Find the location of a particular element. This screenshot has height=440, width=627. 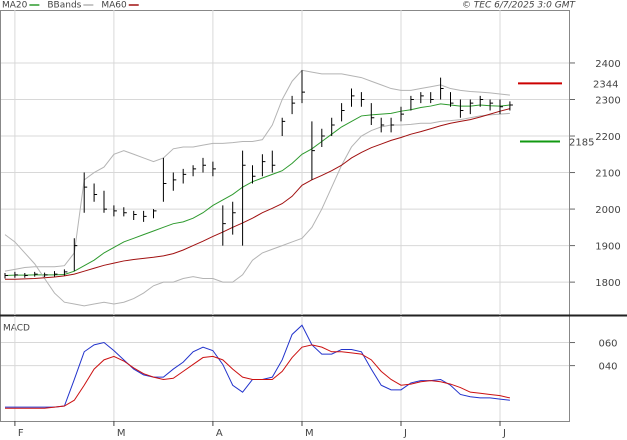

x-tick-label: F is located at coordinates (21, 433).